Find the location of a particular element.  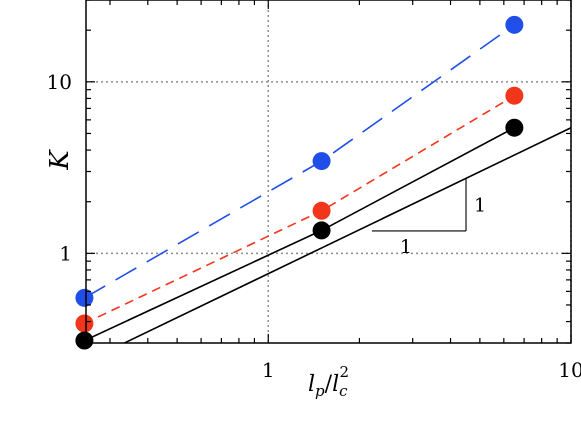

x-tick-label: 1 is located at coordinates (268, 370).